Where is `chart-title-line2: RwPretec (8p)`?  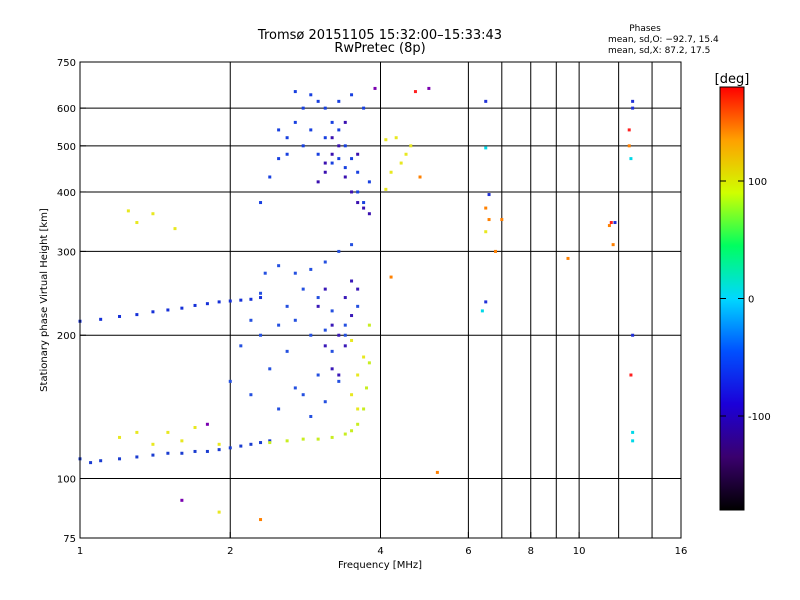
chart-title-line2: RwPretec (8p) is located at coordinates (379, 48).